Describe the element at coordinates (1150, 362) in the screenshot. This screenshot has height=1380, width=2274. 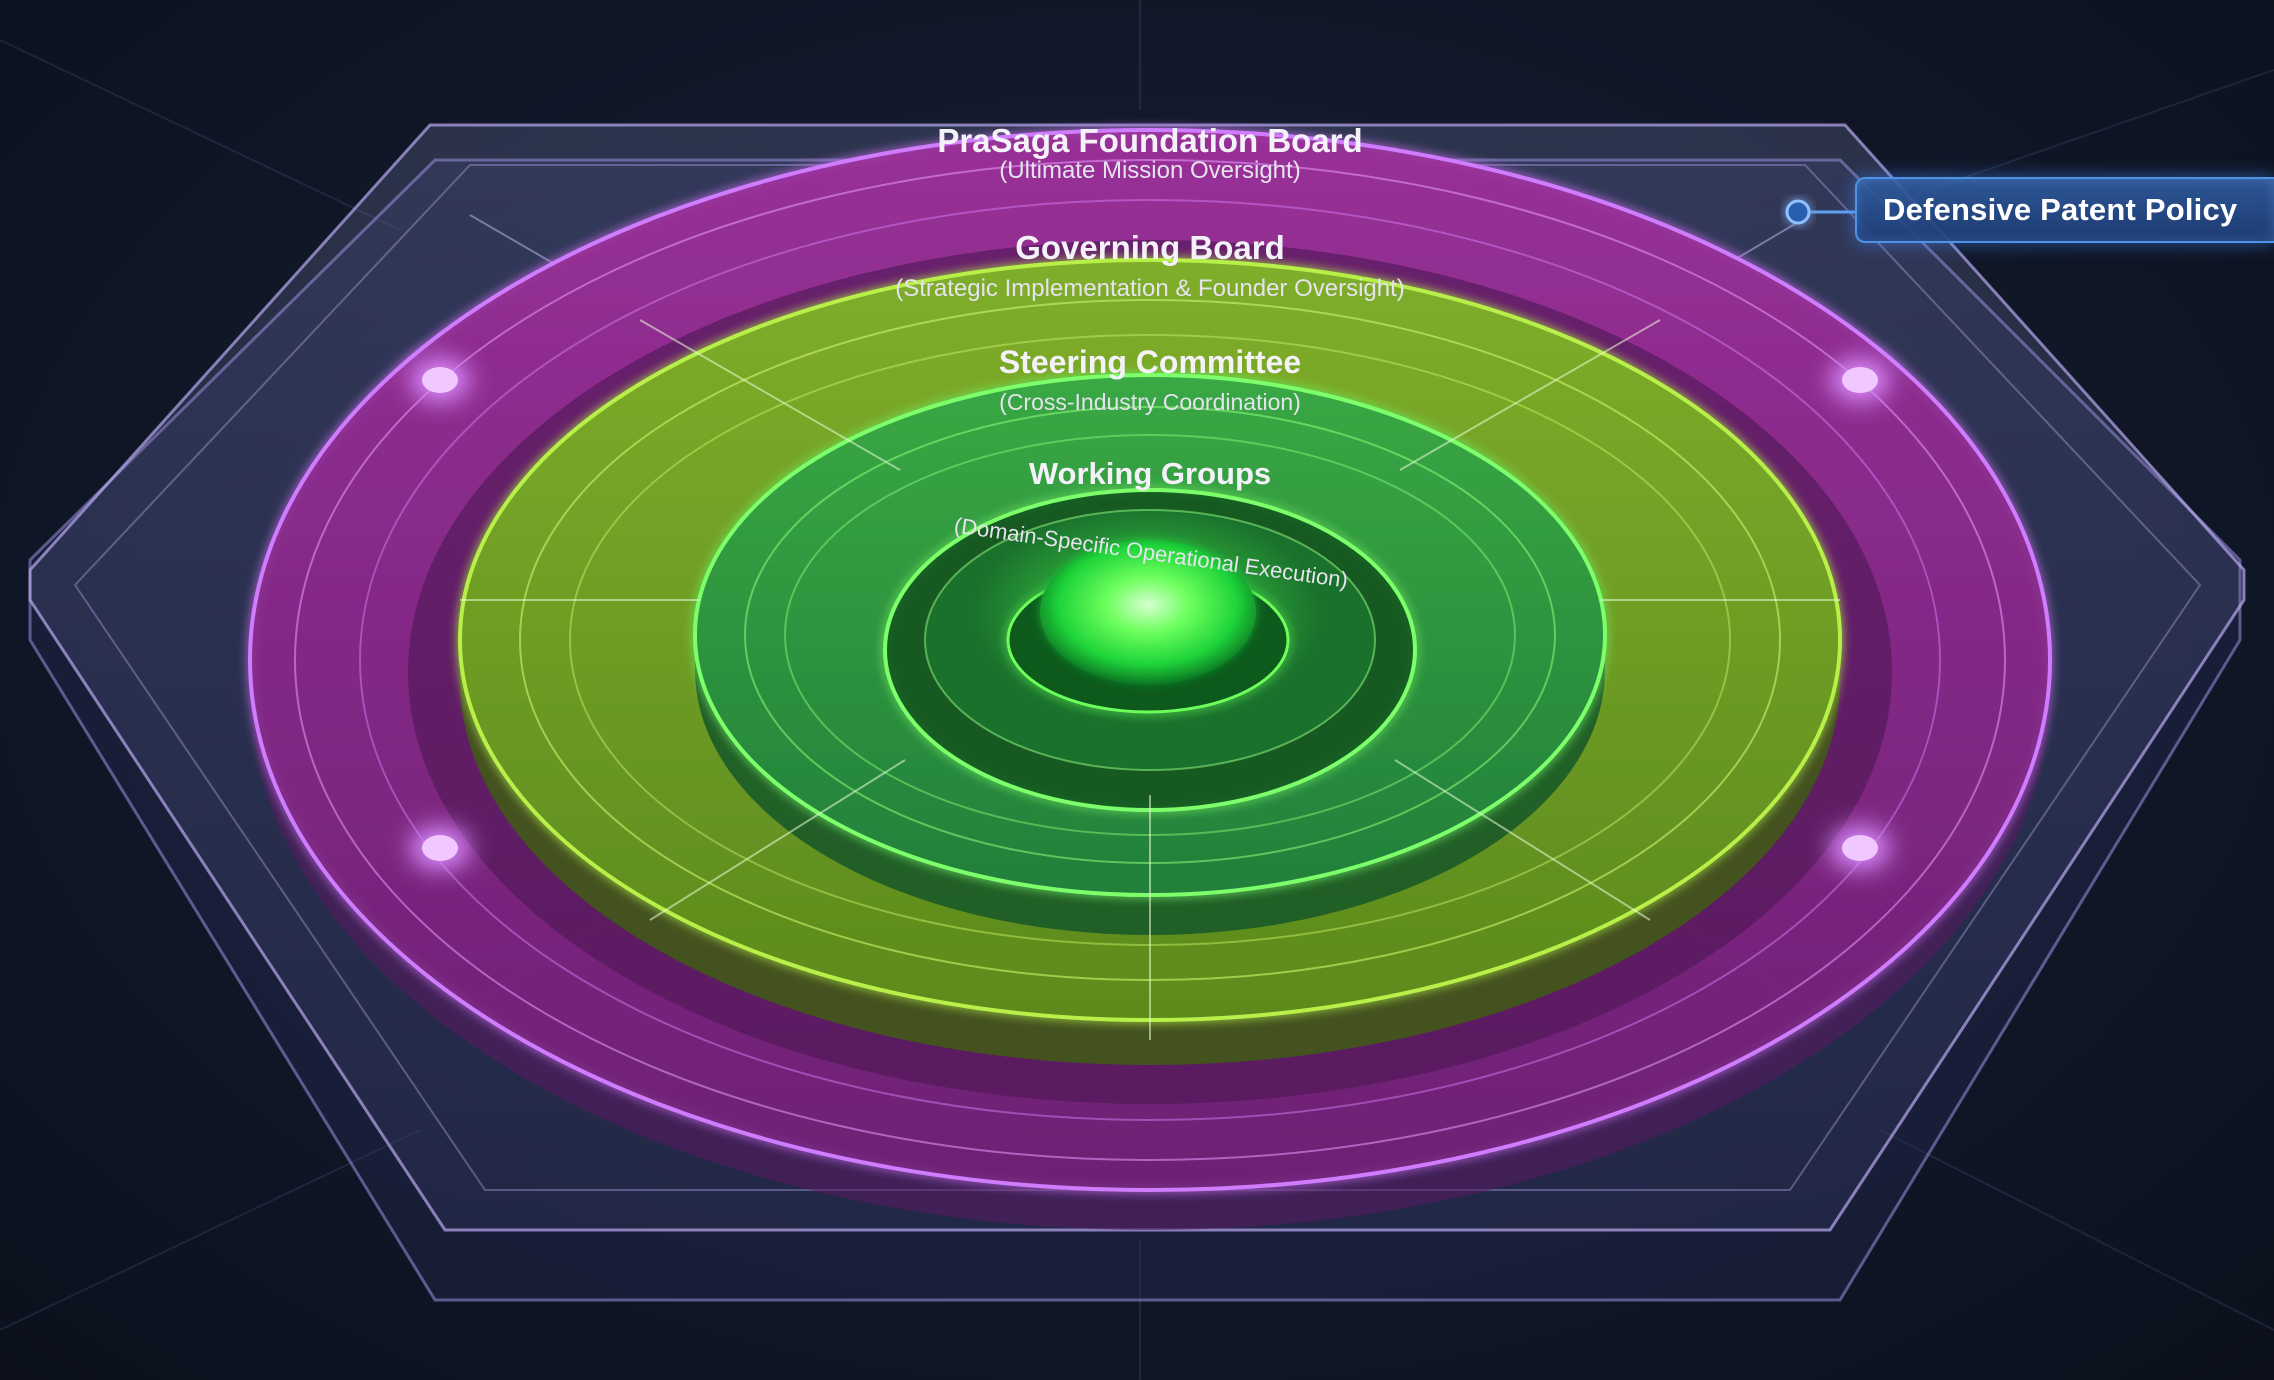
I see `tier-title-steering-committee: Steering Committee` at that location.